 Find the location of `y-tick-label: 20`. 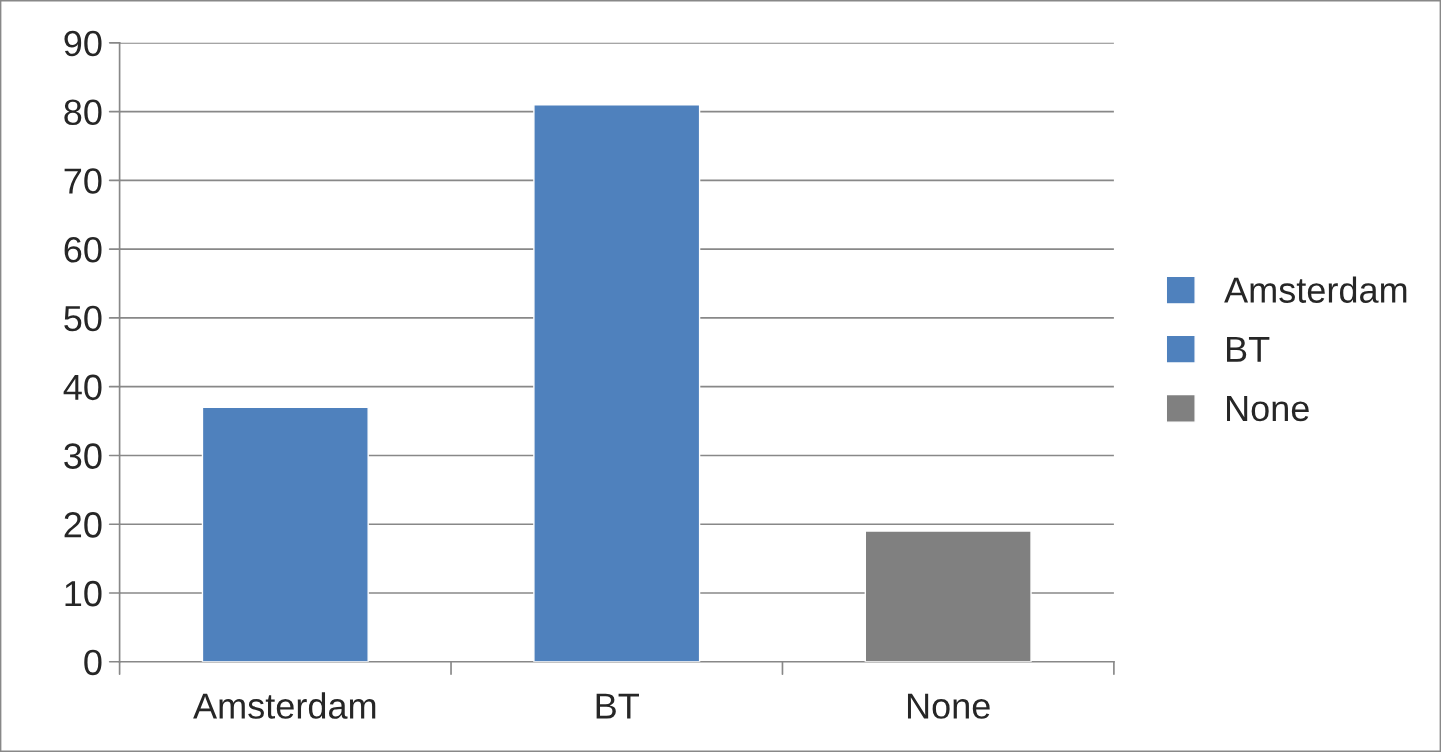

y-tick-label: 20 is located at coordinates (83, 525).